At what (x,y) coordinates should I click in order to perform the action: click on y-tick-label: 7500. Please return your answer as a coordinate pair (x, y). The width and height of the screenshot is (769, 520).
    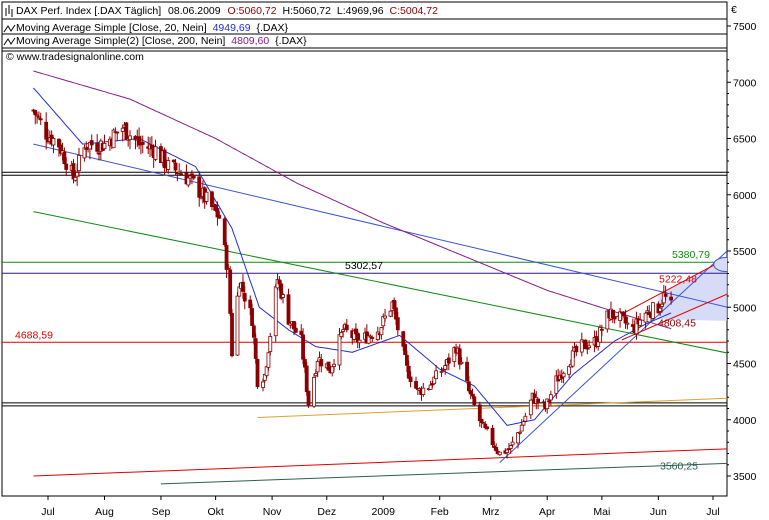
    Looking at the image, I should click on (745, 27).